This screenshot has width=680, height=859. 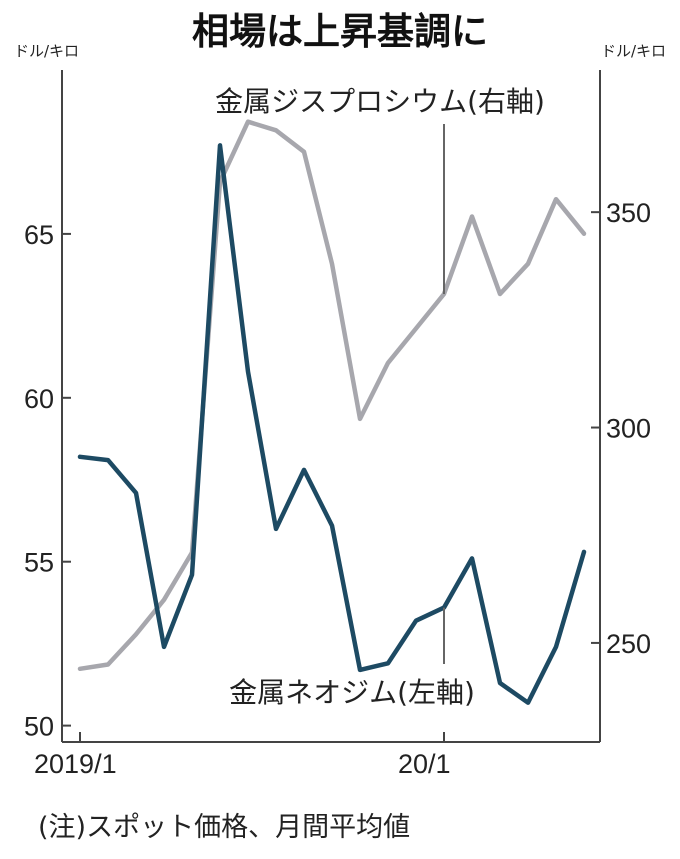 What do you see at coordinates (633, 51) in the screenshot?
I see `right-axis-unit: ドル/キロ` at bounding box center [633, 51].